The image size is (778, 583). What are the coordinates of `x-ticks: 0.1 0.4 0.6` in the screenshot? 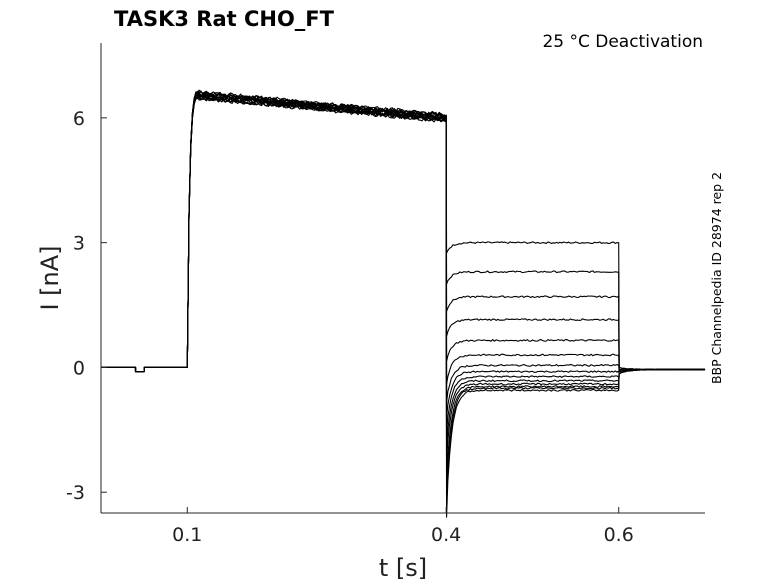 It's located at (403, 526).